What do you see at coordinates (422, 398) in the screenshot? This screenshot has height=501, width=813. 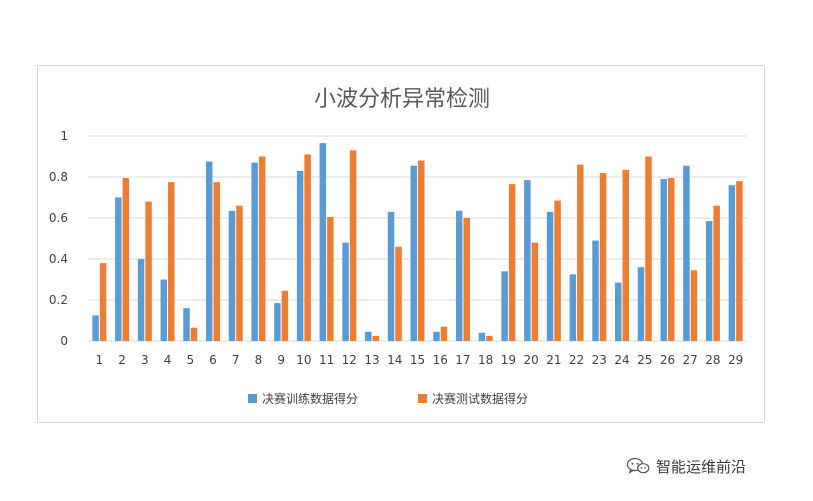 I see `legend-swatch-test` at bounding box center [422, 398].